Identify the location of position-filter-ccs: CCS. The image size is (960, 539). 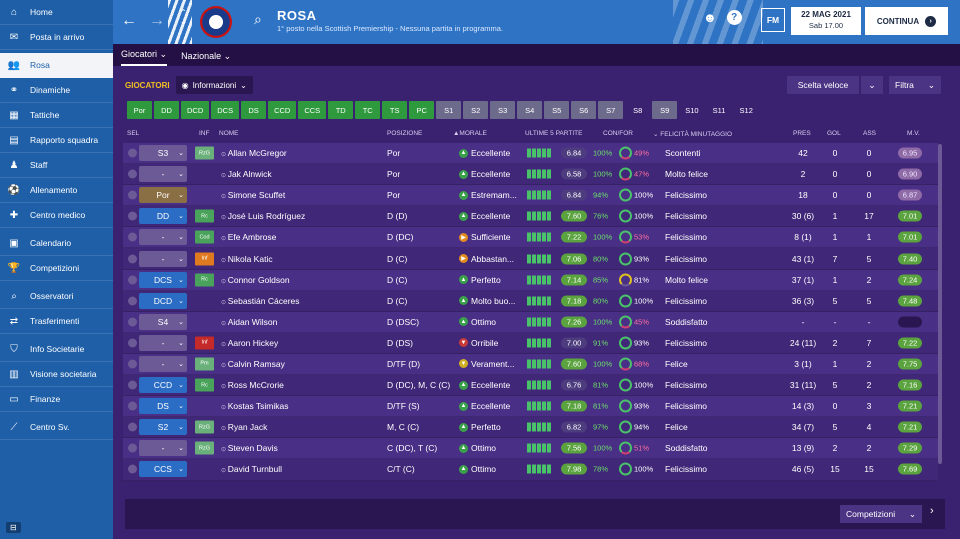
(312, 110).